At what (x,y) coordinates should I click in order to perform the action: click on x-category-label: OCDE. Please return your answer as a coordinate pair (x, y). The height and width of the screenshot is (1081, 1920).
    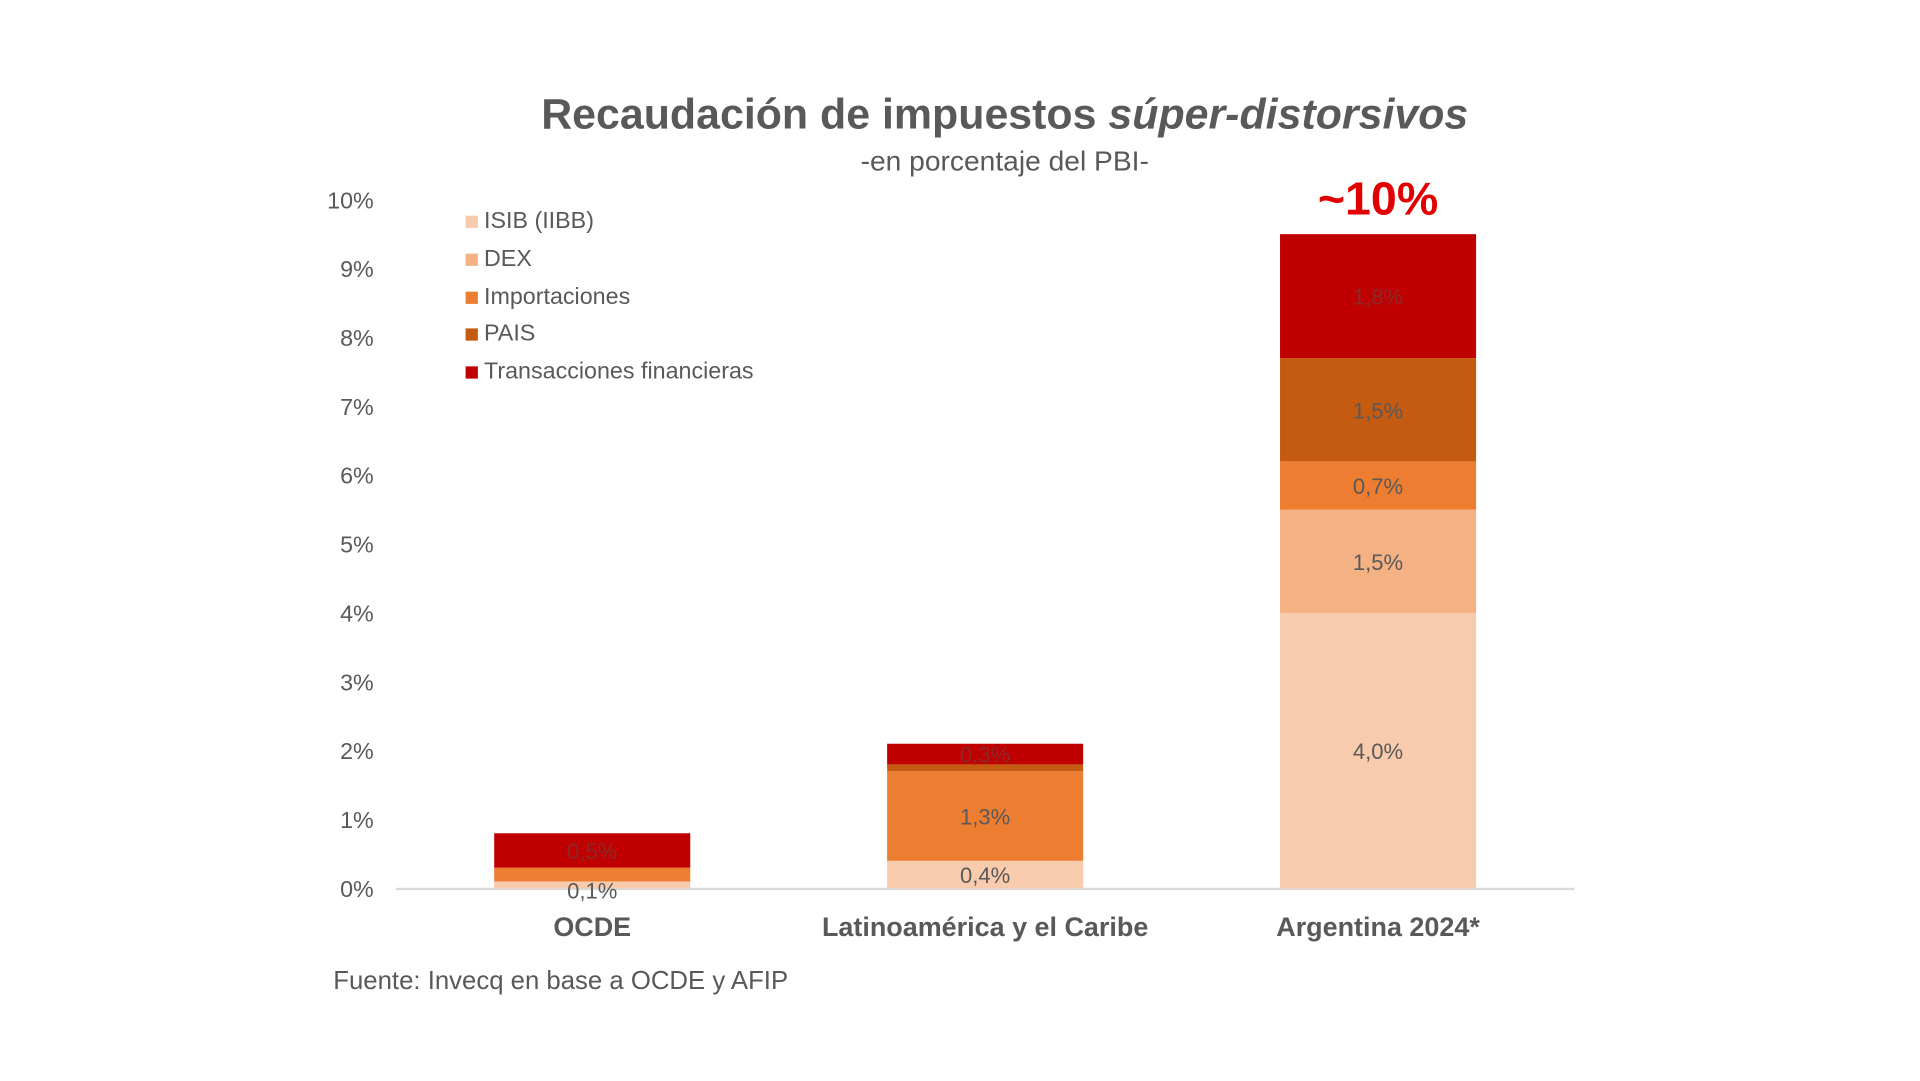
    Looking at the image, I should click on (592, 927).